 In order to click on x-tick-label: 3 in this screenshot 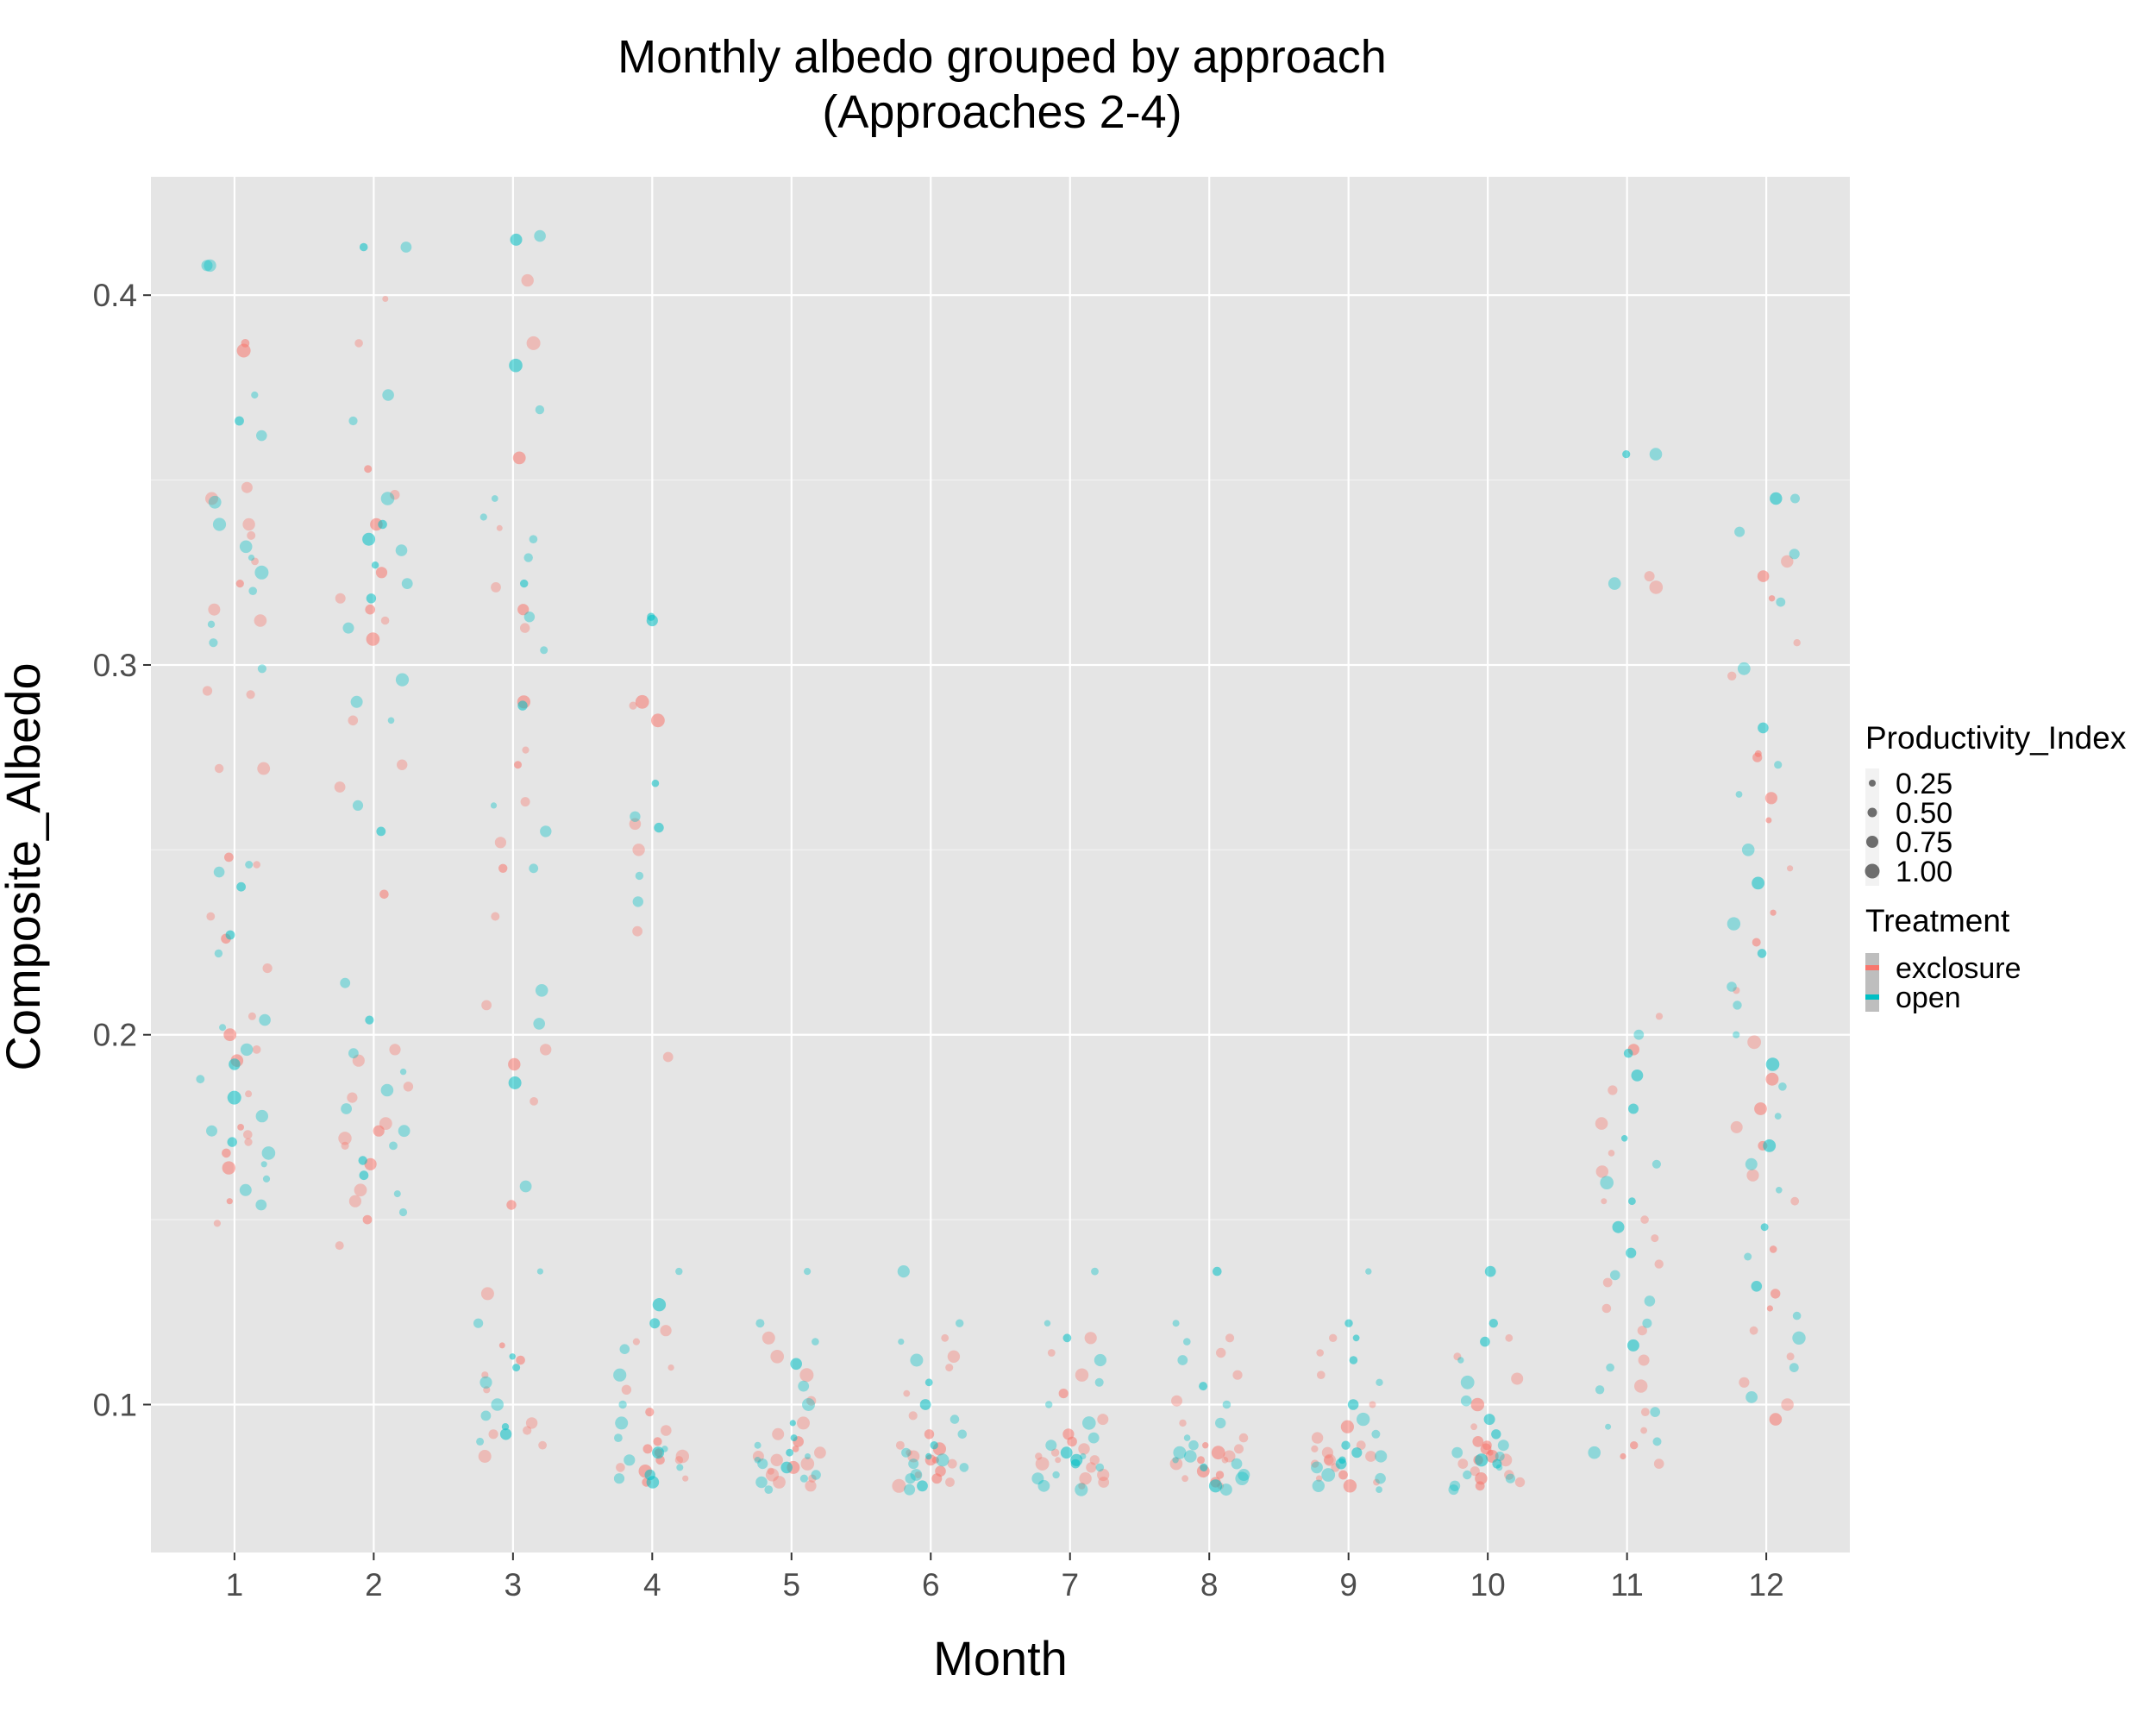, I will do `click(514, 1585)`.